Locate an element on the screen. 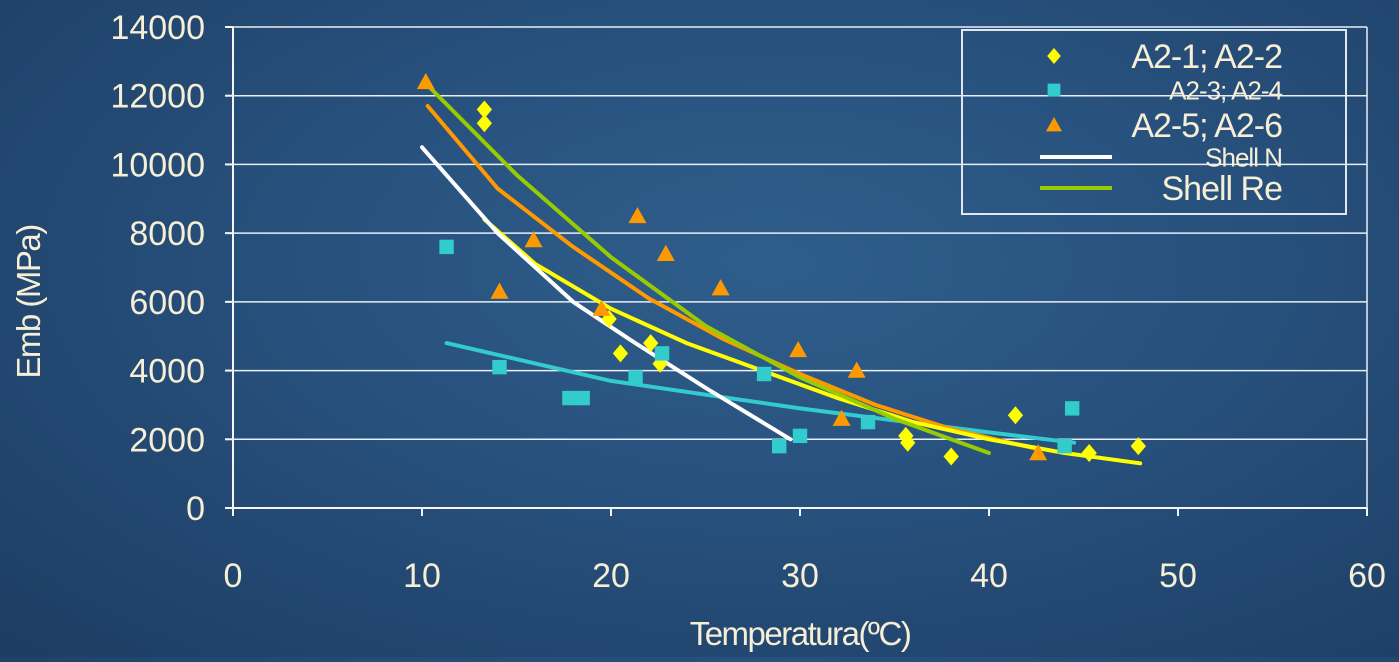 Image resolution: width=1399 pixels, height=662 pixels. x-tick-label: 30 is located at coordinates (800, 576).